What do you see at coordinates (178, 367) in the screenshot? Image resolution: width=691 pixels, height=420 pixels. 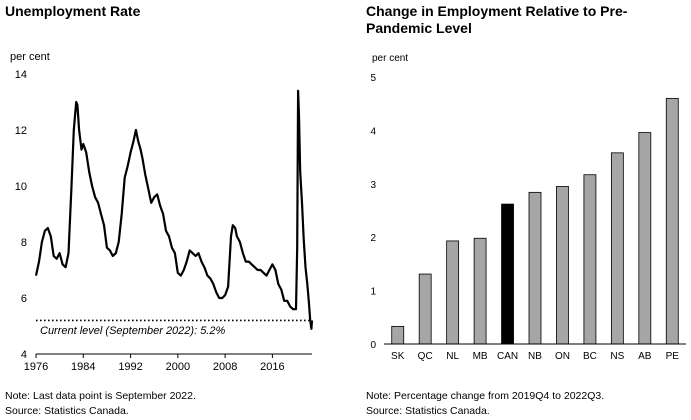 I see `left-x-tick-label: 2000` at bounding box center [178, 367].